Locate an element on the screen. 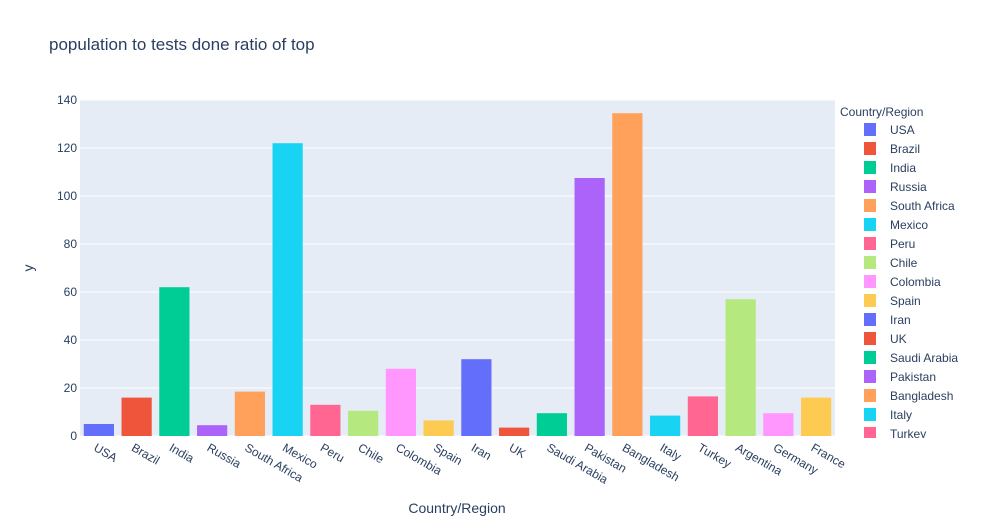 The image size is (983, 525). bar-iran is located at coordinates (476, 397).